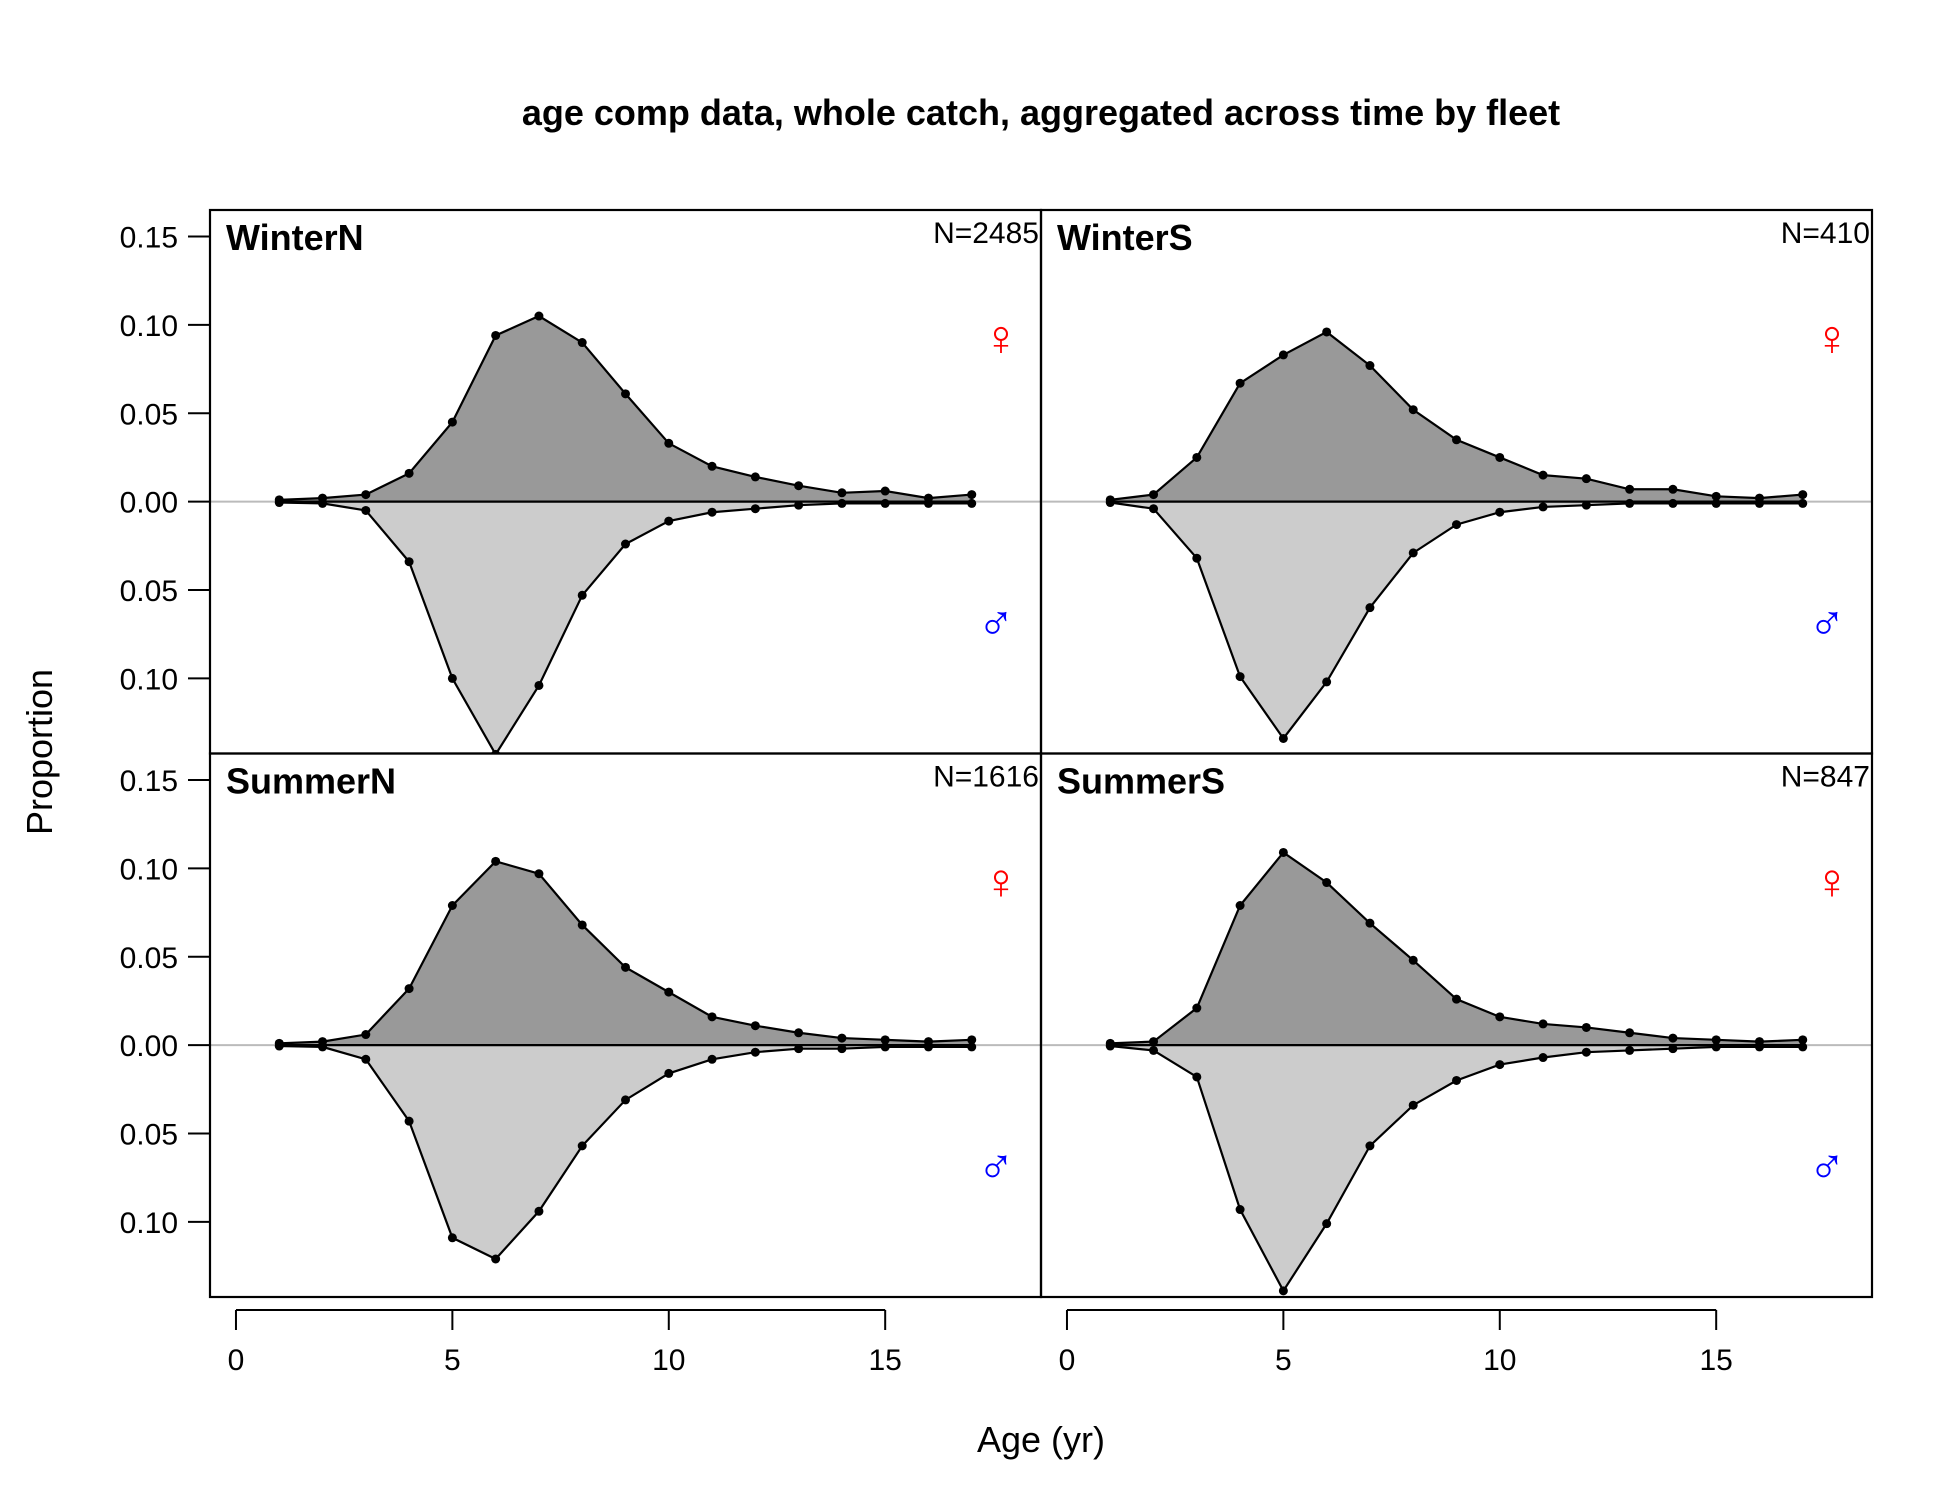 Image resolution: width=1950 pixels, height=1505 pixels. What do you see at coordinates (452, 1360) in the screenshot?
I see `x-tick-label: 5` at bounding box center [452, 1360].